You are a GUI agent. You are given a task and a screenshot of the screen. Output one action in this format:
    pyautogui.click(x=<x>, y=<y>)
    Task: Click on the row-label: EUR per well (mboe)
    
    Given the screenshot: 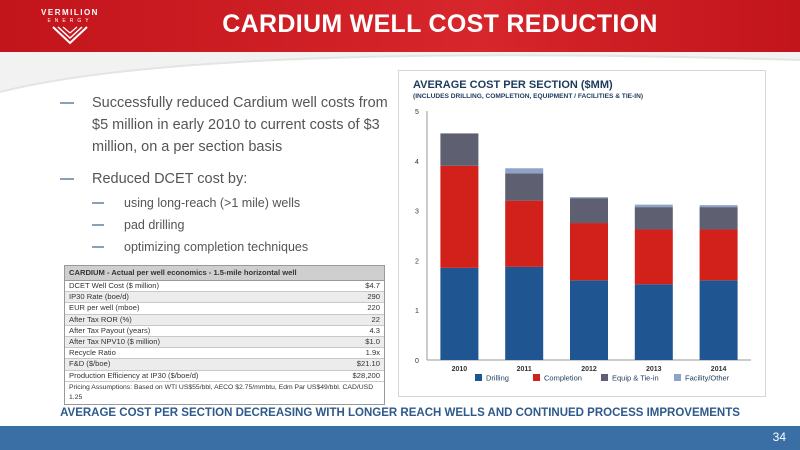 What is the action you would take?
    pyautogui.click(x=104, y=308)
    